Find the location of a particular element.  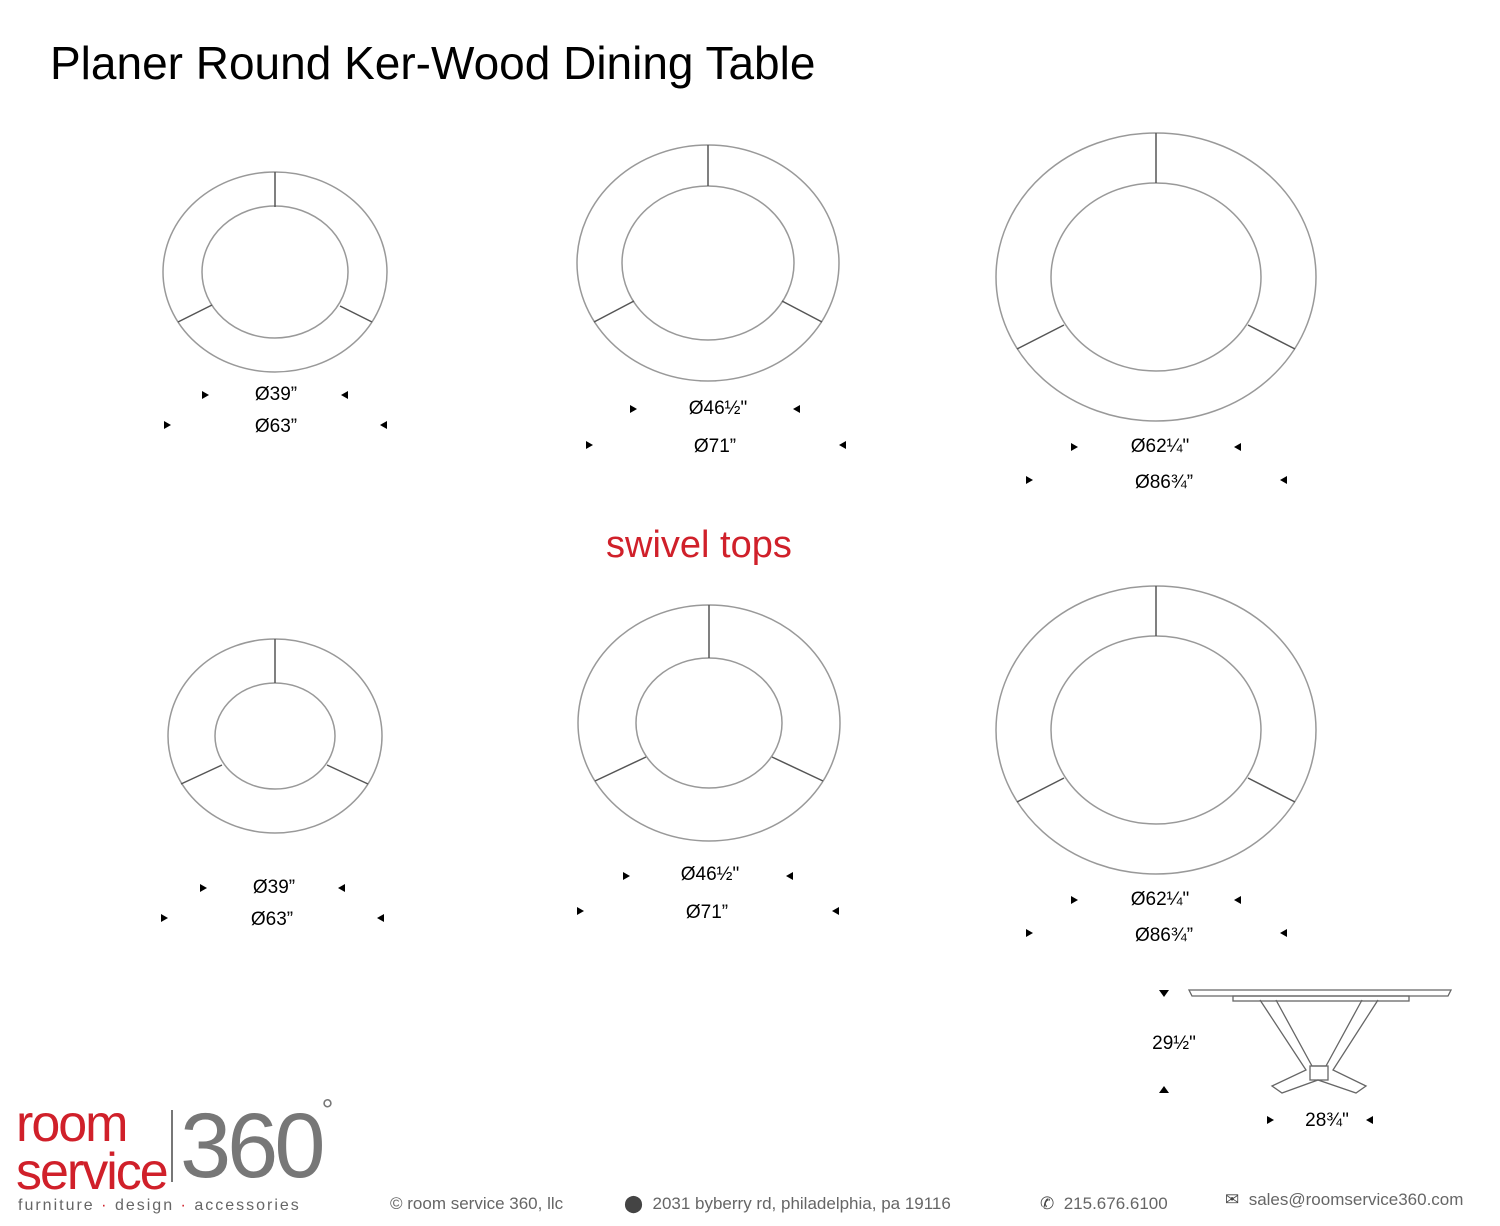

envelope-icon: ✉ is located at coordinates (1232, 1199).